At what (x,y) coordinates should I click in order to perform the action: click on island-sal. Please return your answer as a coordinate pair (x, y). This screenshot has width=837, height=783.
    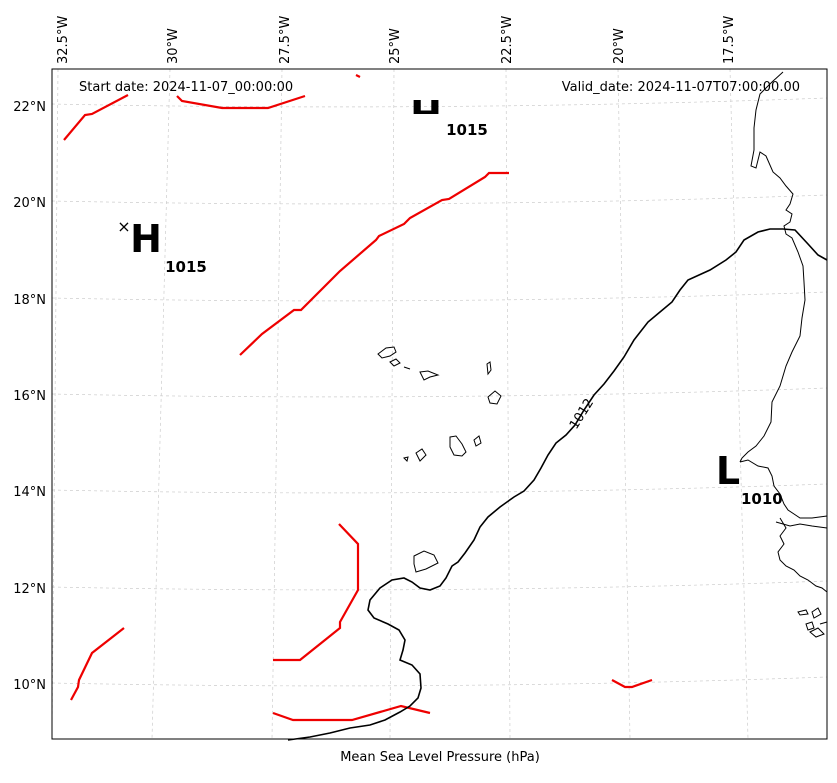
    Looking at the image, I should click on (489, 368).